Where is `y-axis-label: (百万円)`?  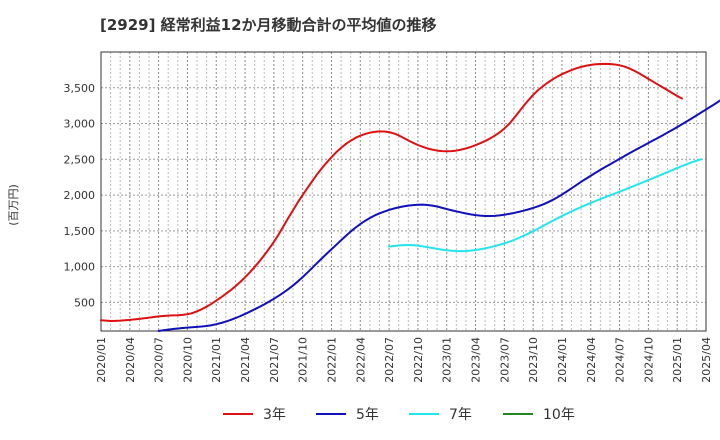
y-axis-label: (百万円) is located at coordinates (13, 205).